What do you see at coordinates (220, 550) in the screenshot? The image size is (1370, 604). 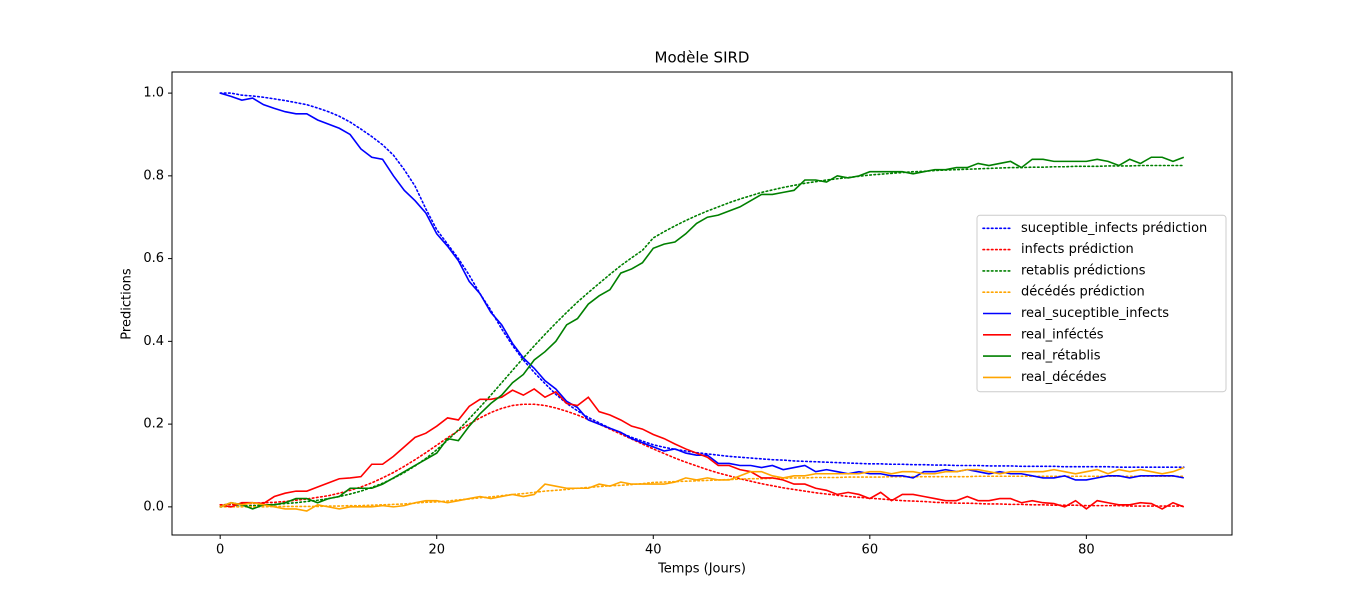 I see `x-tick-label: 0` at bounding box center [220, 550].